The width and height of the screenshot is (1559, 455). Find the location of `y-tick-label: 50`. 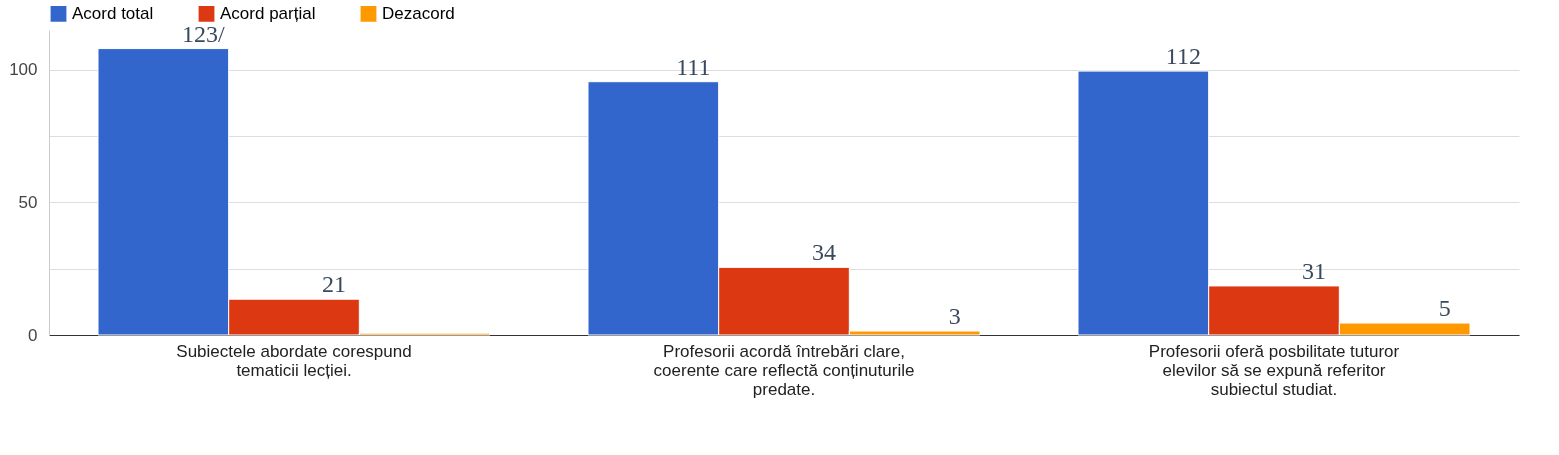

y-tick-label: 50 is located at coordinates (28, 202).